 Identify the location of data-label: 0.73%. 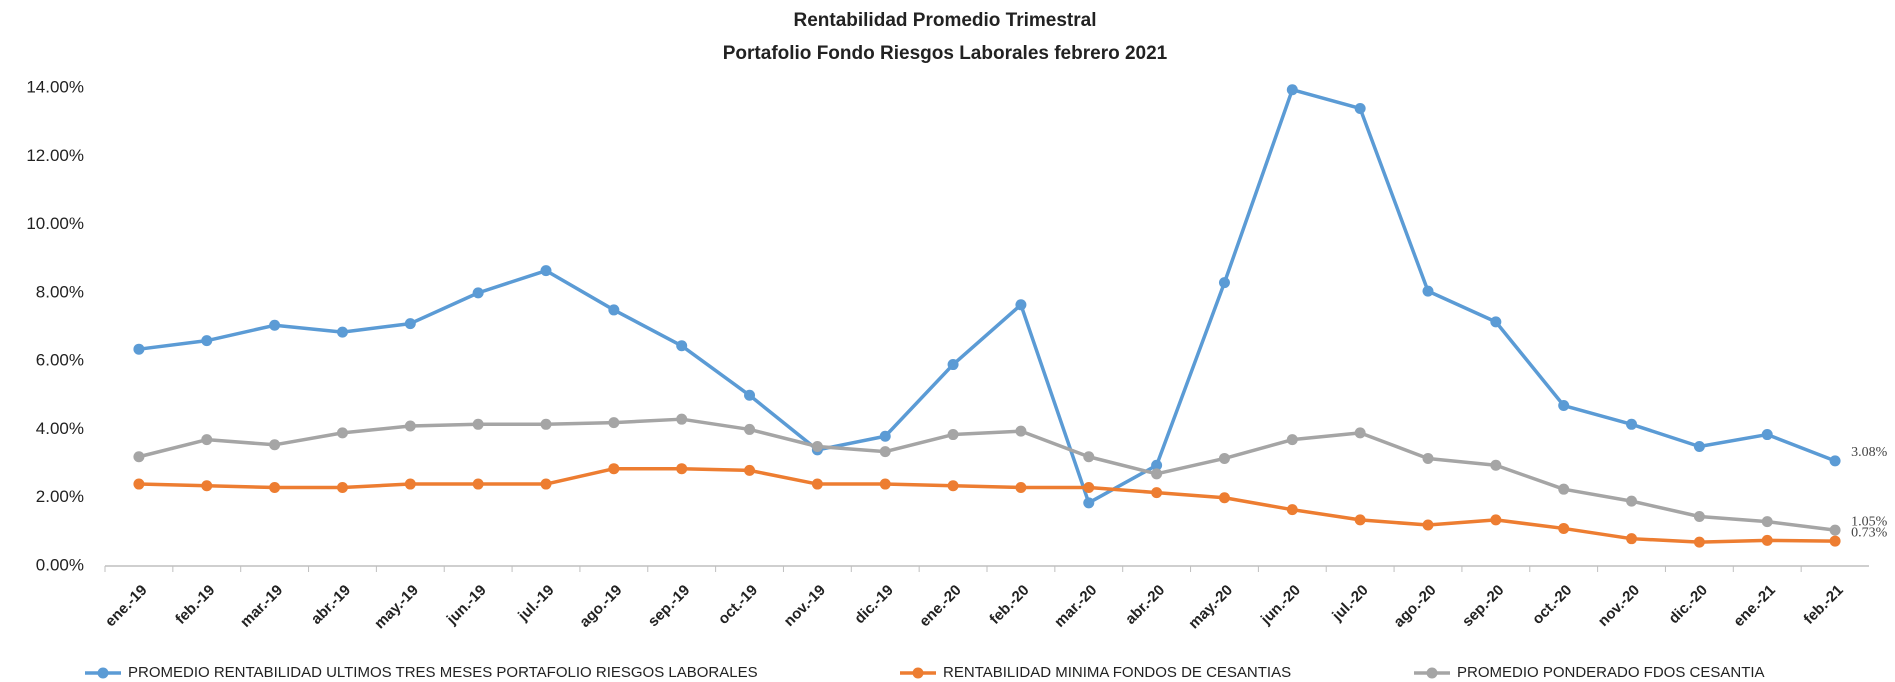
(1869, 532).